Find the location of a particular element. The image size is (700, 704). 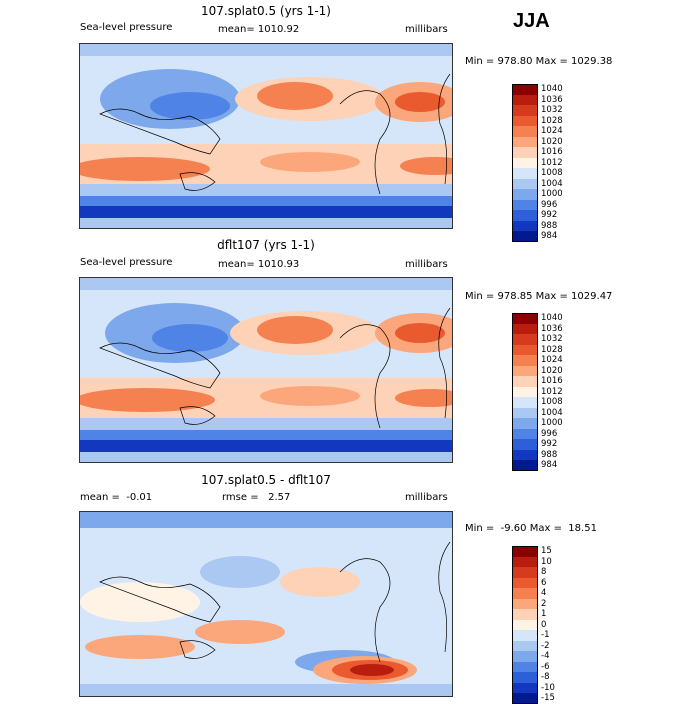

panel-3-mean-label: mean = -0.01 is located at coordinates (116, 497).